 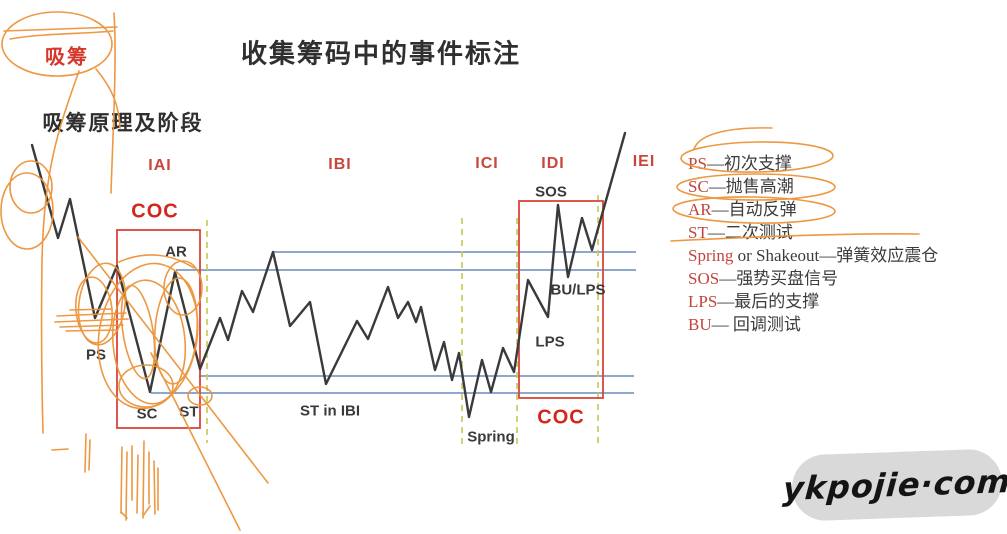 I want to click on phase-label: ICI, so click(x=487, y=163).